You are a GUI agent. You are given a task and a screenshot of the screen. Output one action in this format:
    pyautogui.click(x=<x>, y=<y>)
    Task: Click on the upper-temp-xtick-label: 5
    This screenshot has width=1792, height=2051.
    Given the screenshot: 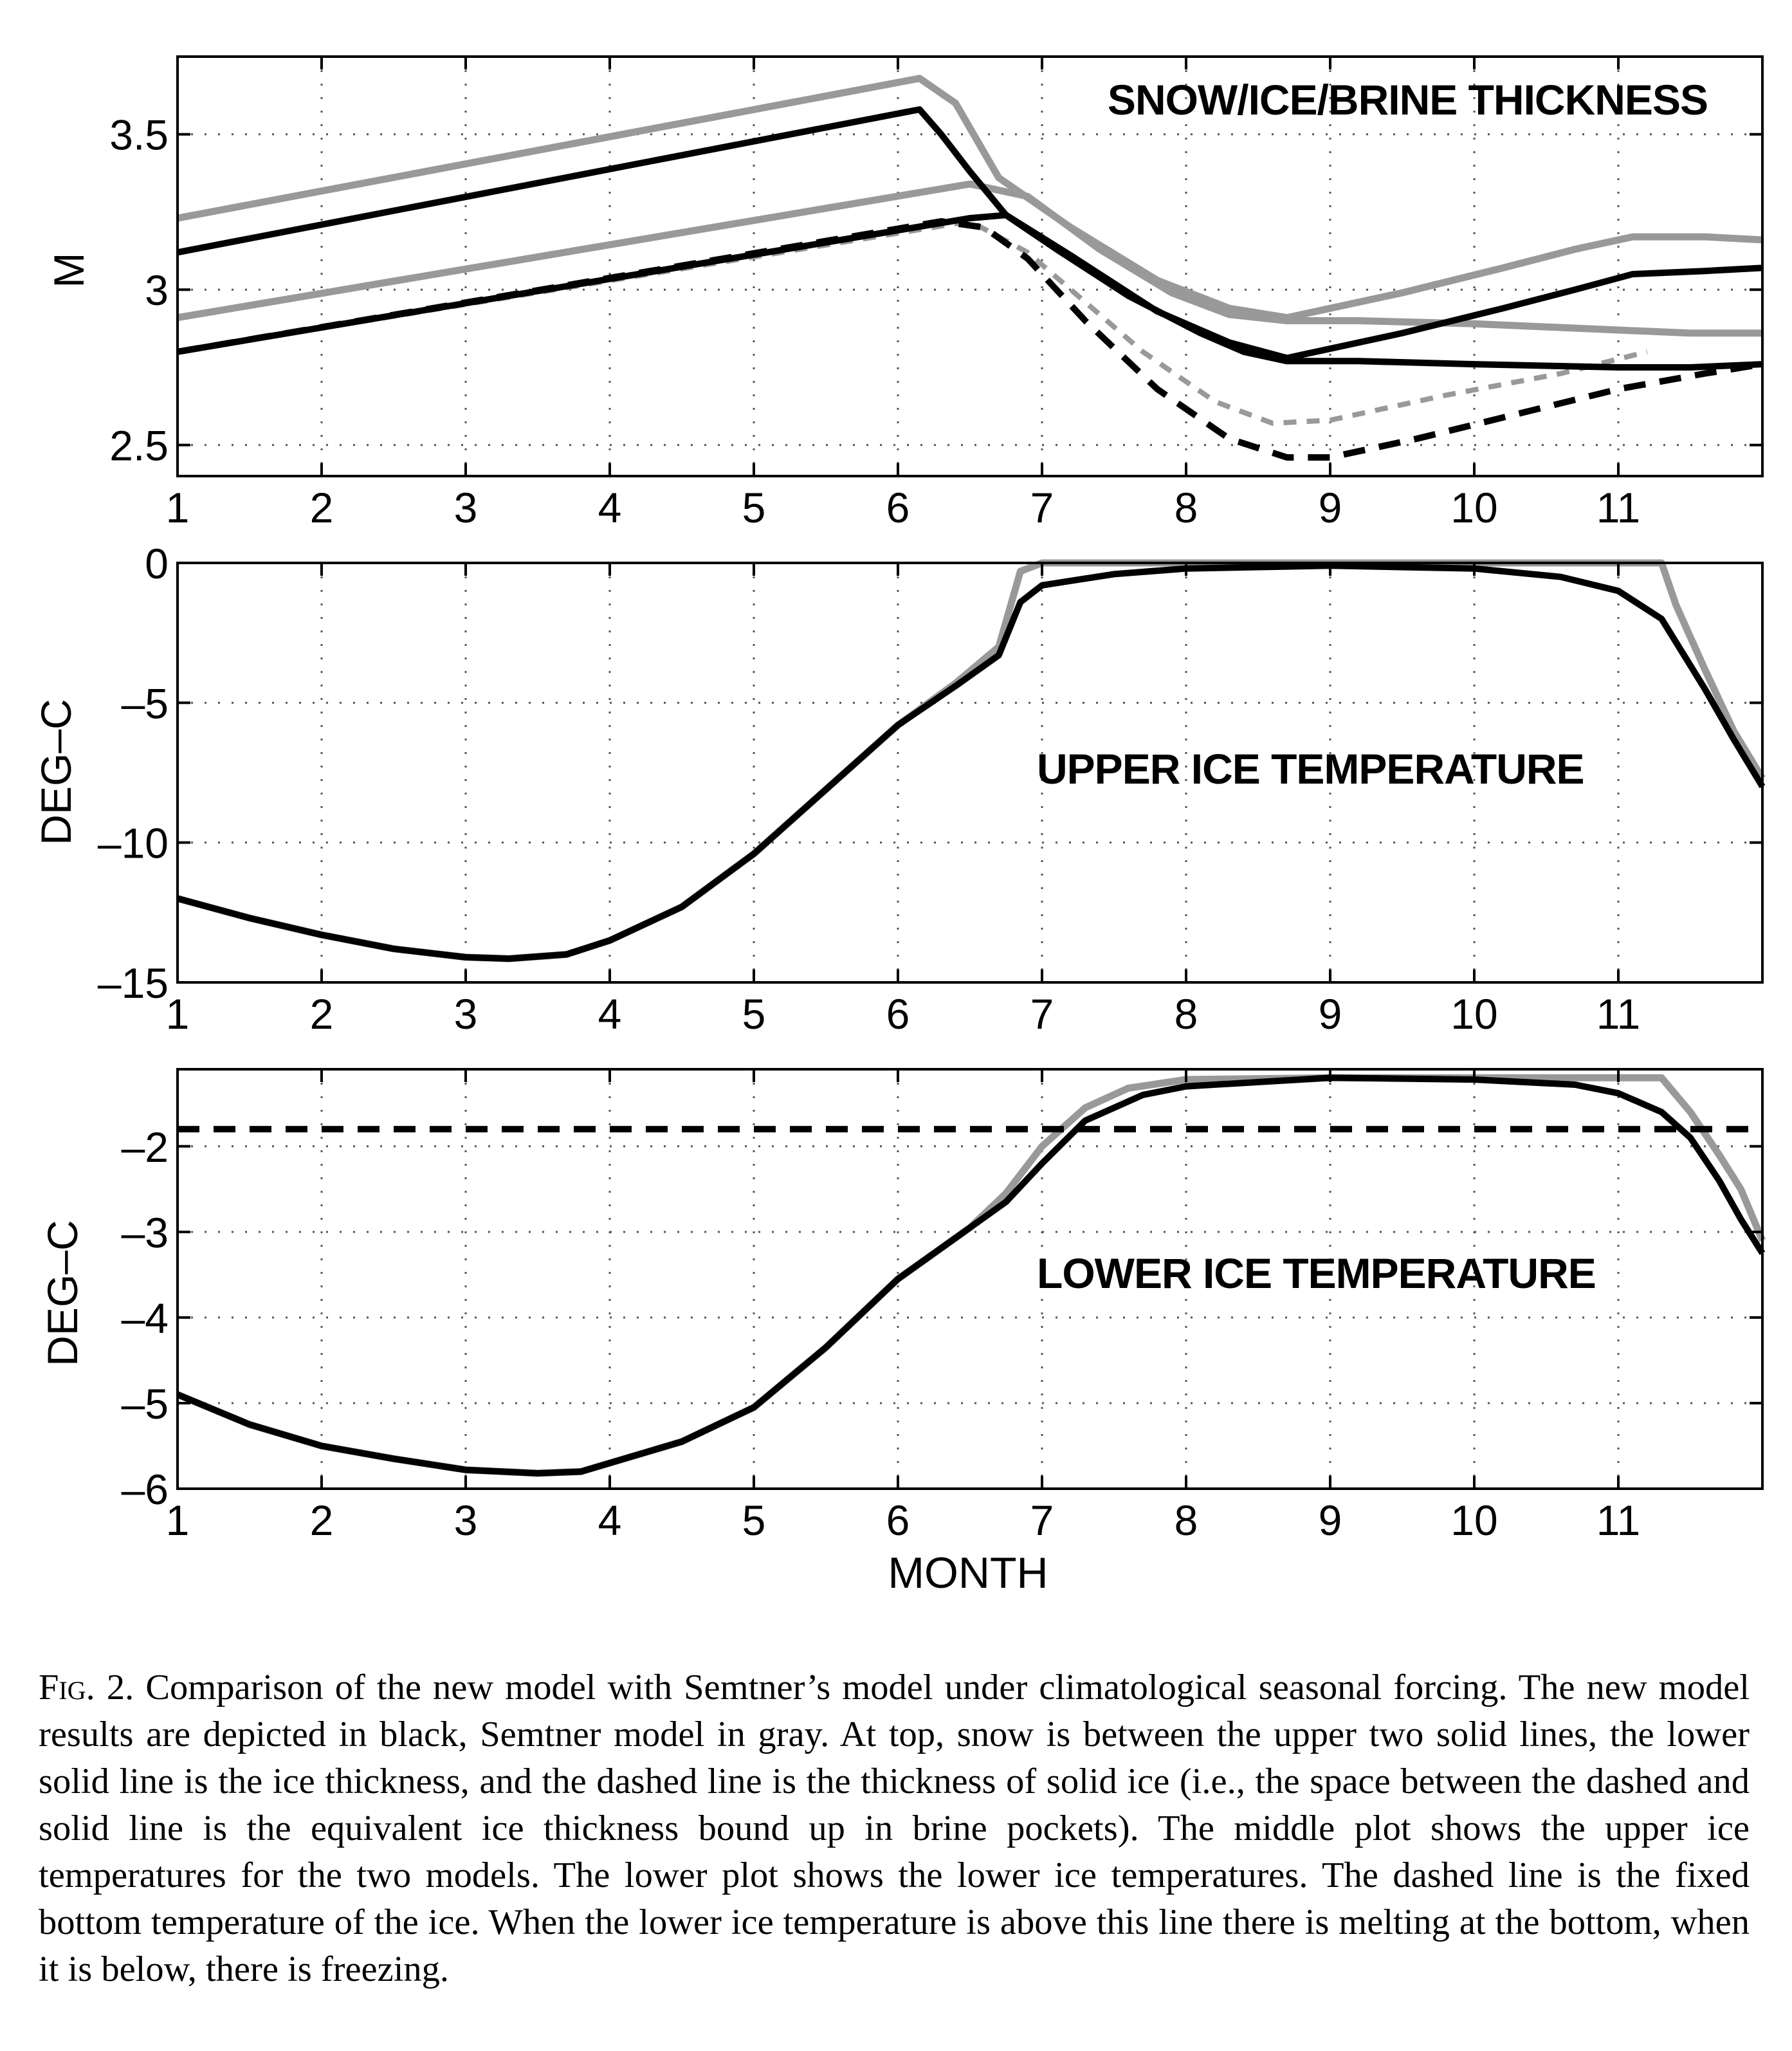 What is the action you would take?
    pyautogui.click(x=754, y=1014)
    